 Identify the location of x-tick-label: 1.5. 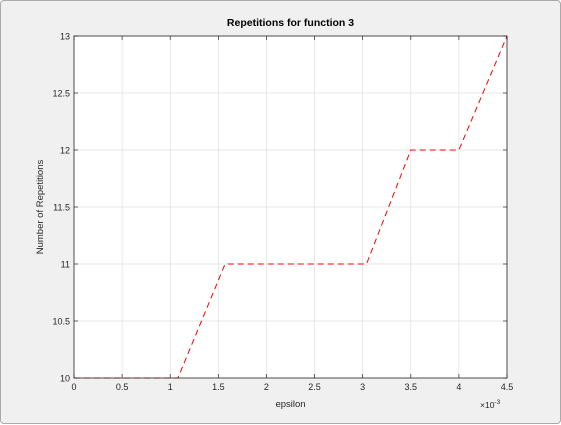
(218, 387).